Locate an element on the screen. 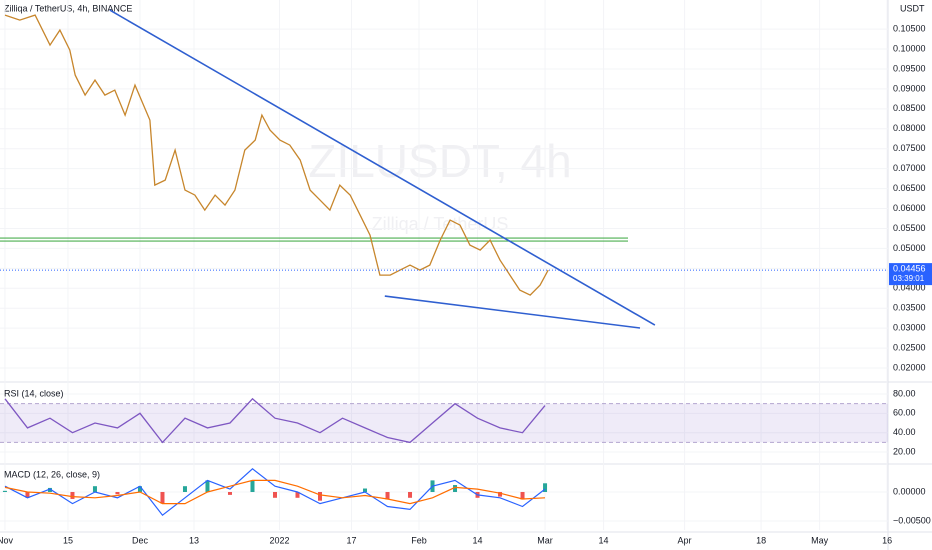  last-price-box is located at coordinates (910, 274).